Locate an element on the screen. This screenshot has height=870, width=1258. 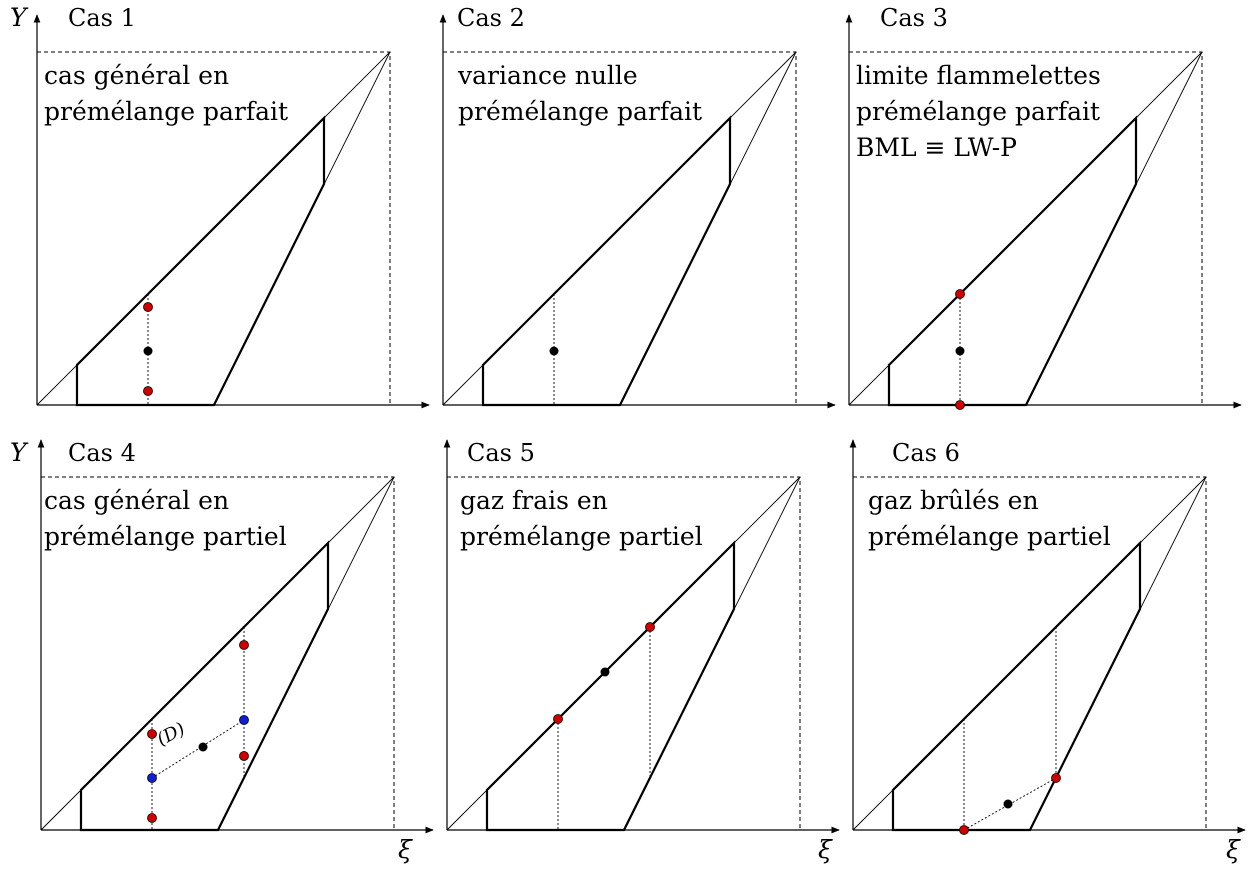
panel-description: gaz frais en is located at coordinates (534, 500).